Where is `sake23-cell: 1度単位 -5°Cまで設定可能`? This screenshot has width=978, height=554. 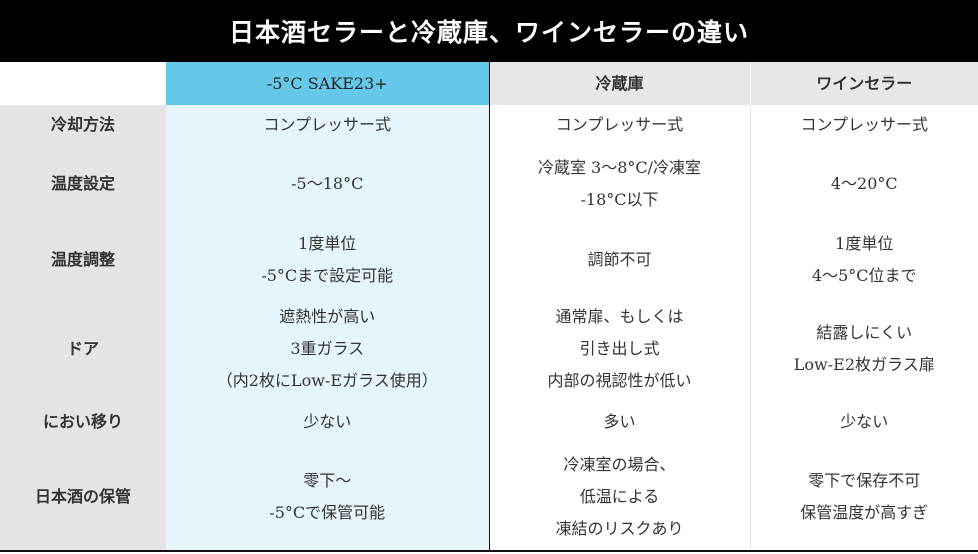
sake23-cell: 1度単位 -5°Cまで設定可能 is located at coordinates (327, 259).